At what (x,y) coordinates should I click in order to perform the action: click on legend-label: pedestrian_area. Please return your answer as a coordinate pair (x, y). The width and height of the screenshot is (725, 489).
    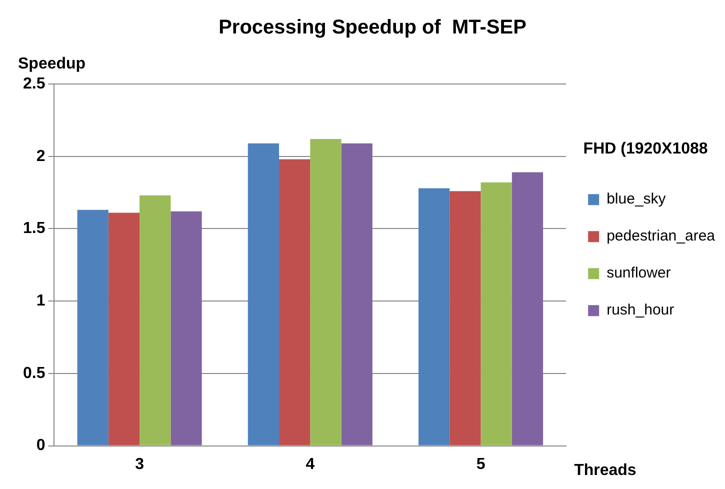
    Looking at the image, I should click on (661, 236).